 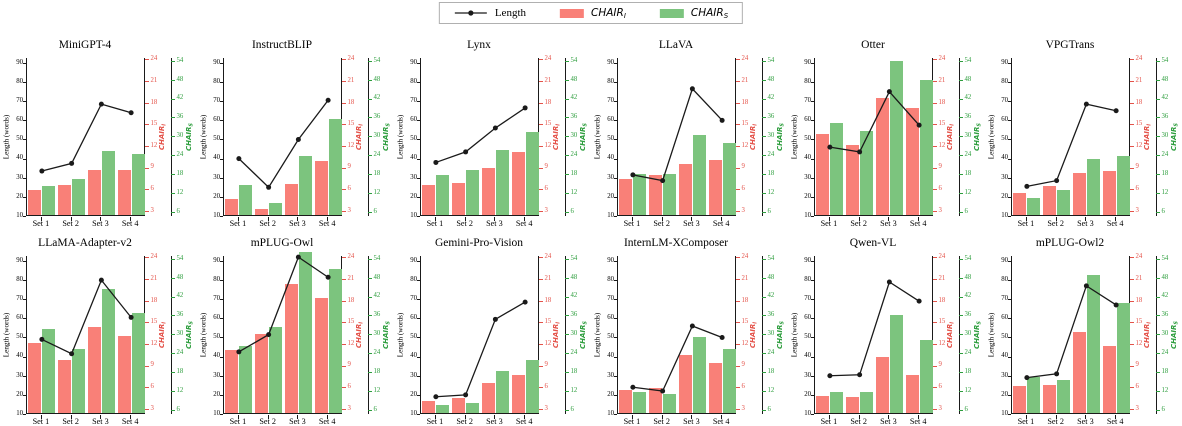 What do you see at coordinates (413, 120) in the screenshot?
I see `left-axis-tick-label: 60` at bounding box center [413, 120].